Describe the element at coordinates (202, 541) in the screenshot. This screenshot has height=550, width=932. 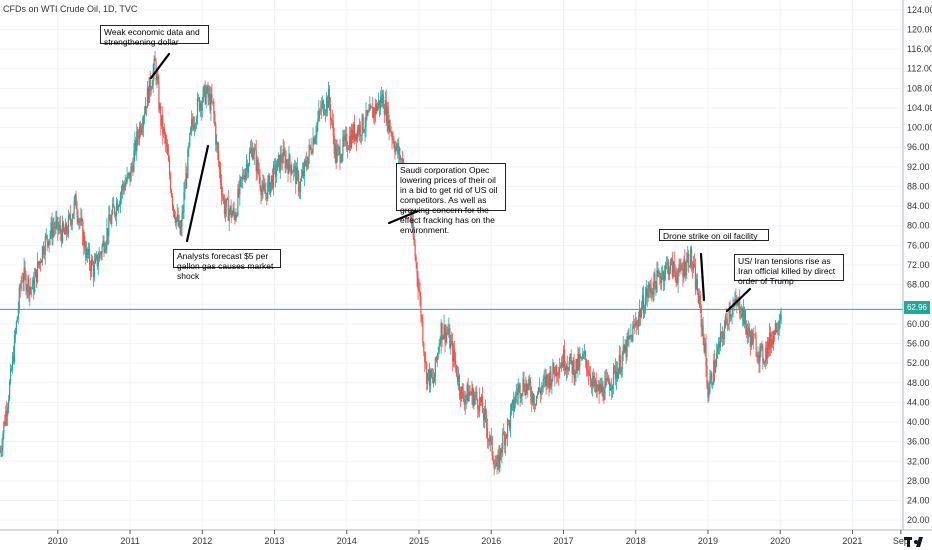
I see `x-tick-label: 2012` at that location.